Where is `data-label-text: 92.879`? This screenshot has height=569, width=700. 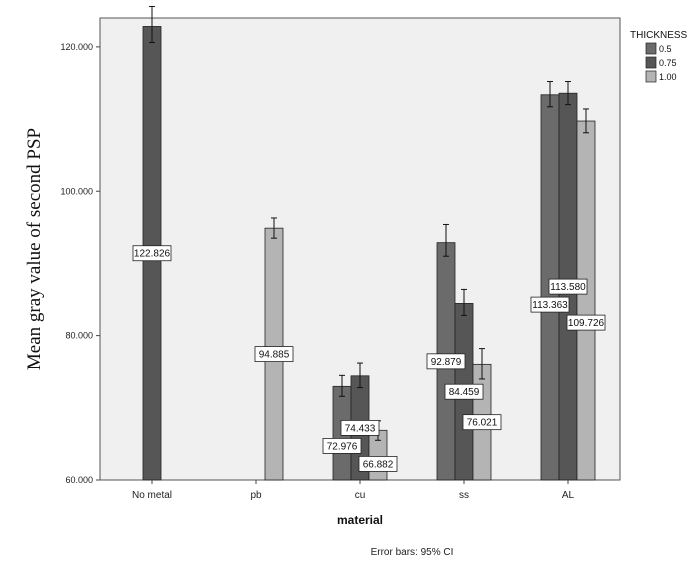
data-label-text: 92.879 is located at coordinates (446, 362).